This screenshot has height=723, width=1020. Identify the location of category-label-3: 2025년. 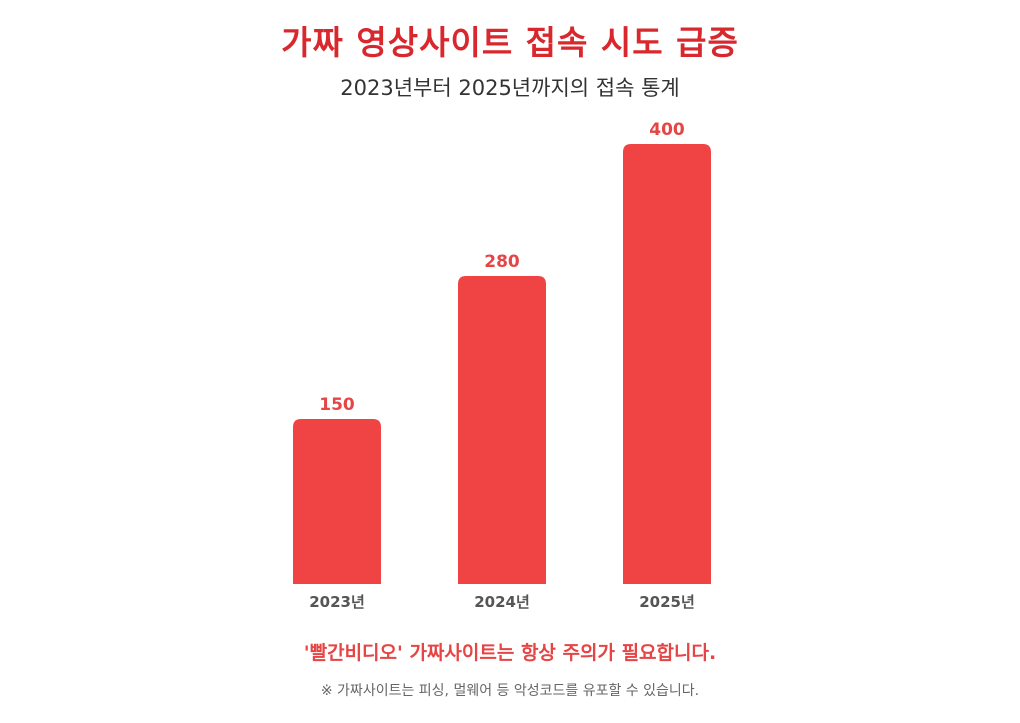
(667, 602).